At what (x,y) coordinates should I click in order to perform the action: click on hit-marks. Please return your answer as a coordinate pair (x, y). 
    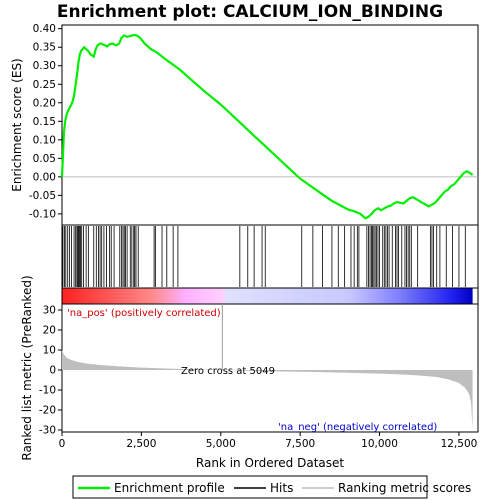
    Looking at the image, I should click on (264, 256).